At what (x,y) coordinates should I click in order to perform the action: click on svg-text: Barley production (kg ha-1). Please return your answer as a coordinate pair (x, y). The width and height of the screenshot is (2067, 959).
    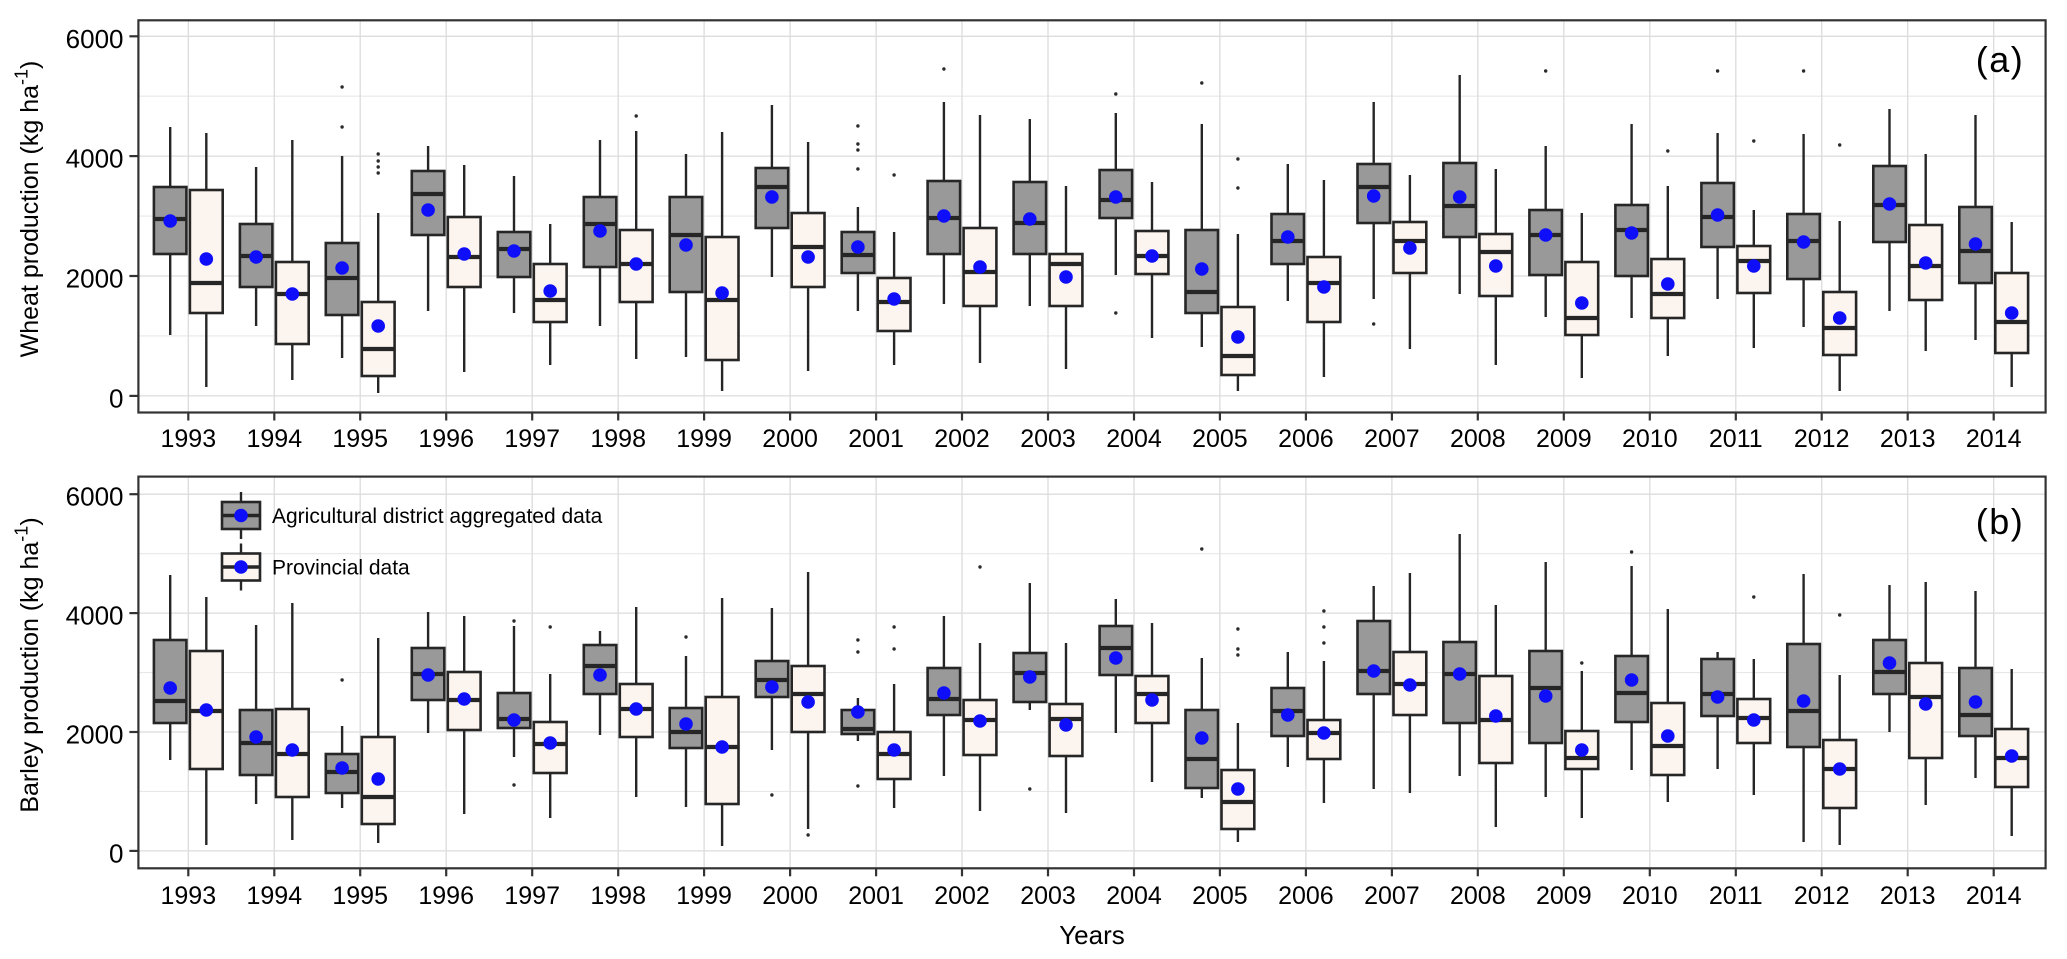
    Looking at the image, I should click on (28, 664).